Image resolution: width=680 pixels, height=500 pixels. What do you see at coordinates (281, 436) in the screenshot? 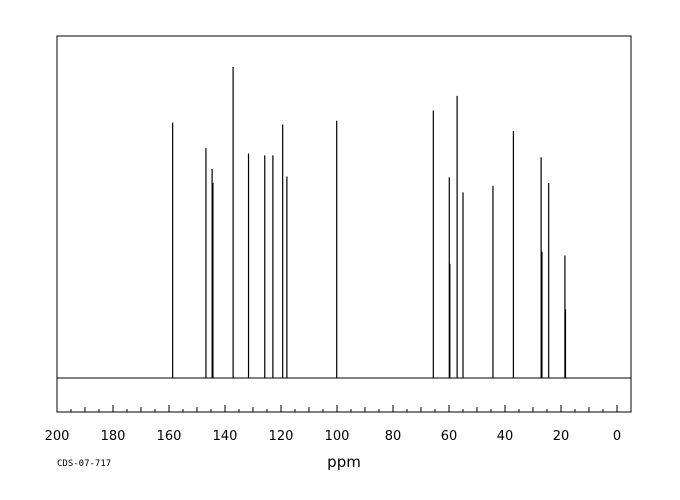
I see `x-tick-label-120: 120` at bounding box center [281, 436].